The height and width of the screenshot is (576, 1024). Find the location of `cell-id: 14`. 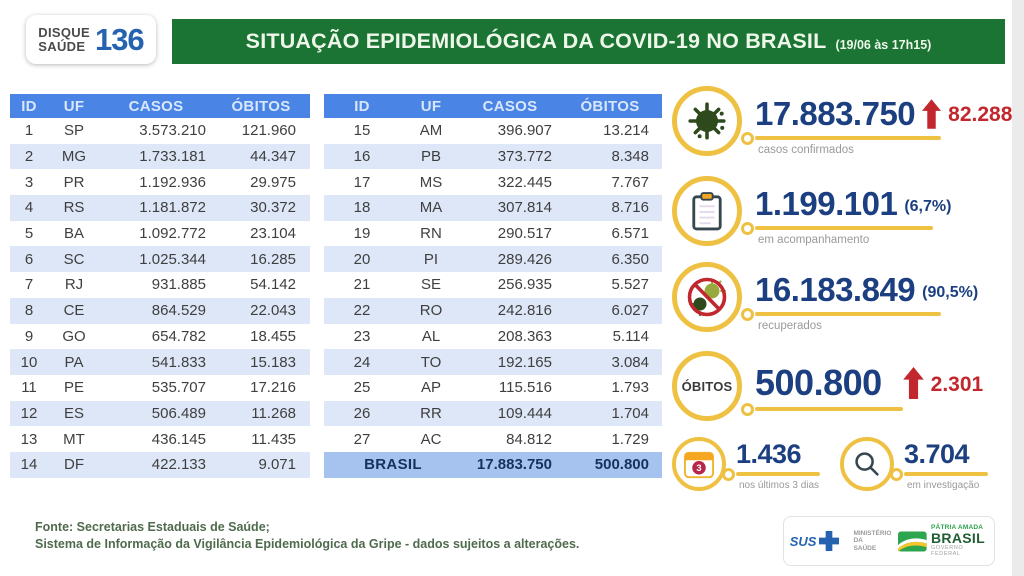

cell-id: 14 is located at coordinates (29, 465).